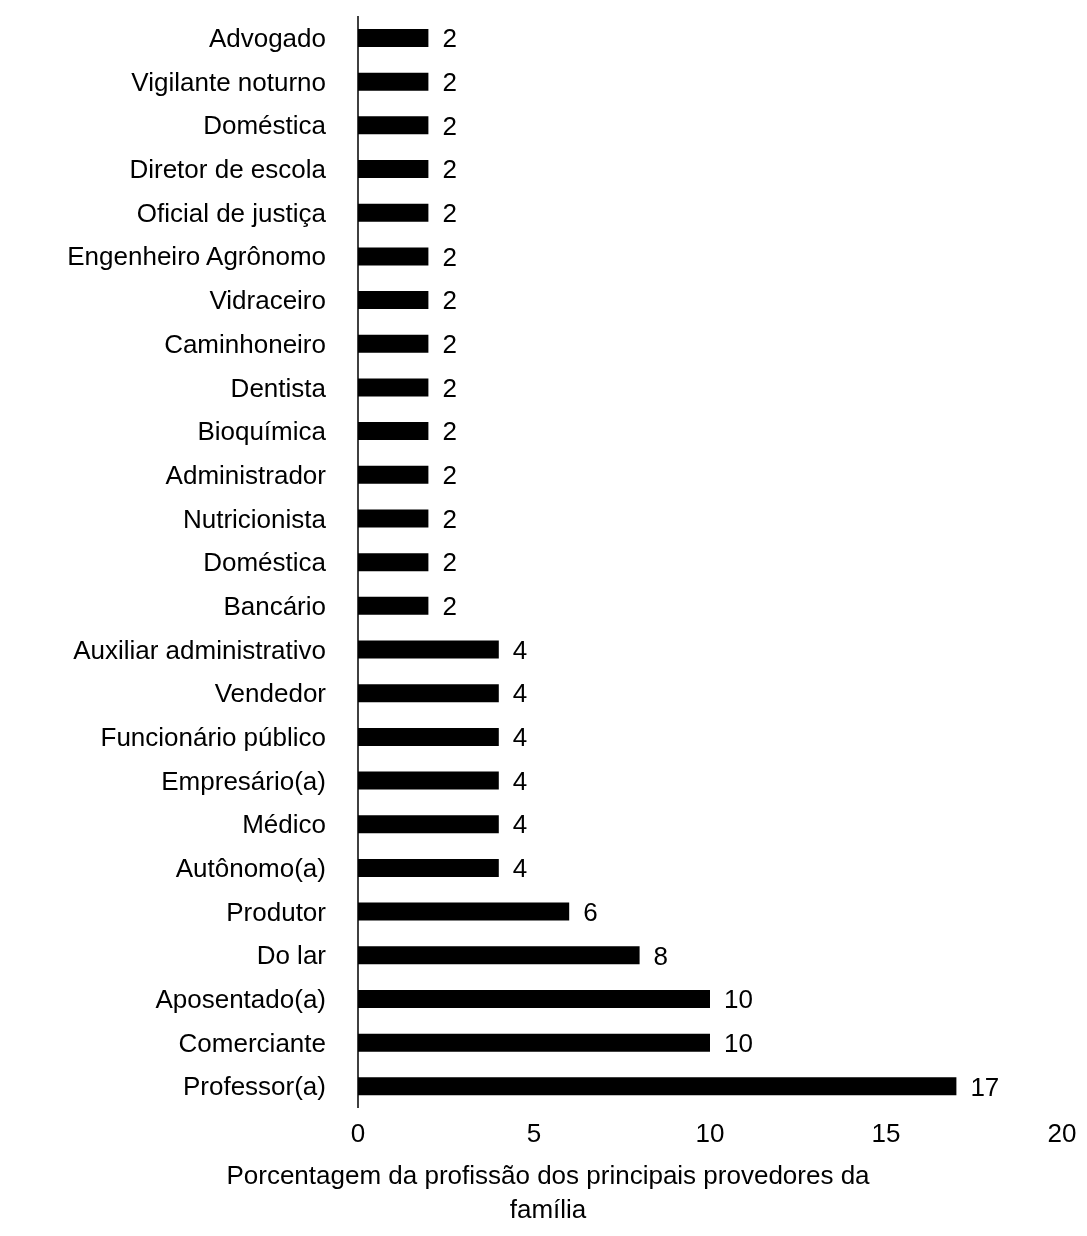  I want to click on x-tick-label: 0, so click(358, 1133).